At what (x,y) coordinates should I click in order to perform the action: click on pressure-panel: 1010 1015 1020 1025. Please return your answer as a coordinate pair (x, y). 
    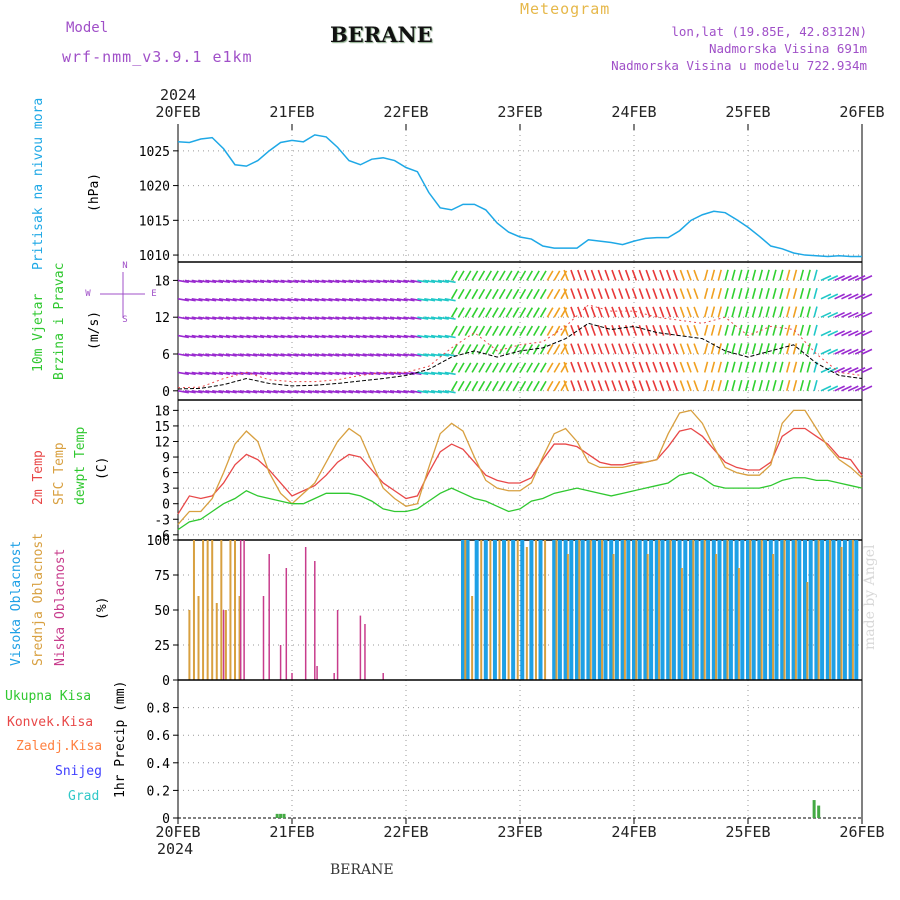
    Looking at the image, I should click on (501, 197).